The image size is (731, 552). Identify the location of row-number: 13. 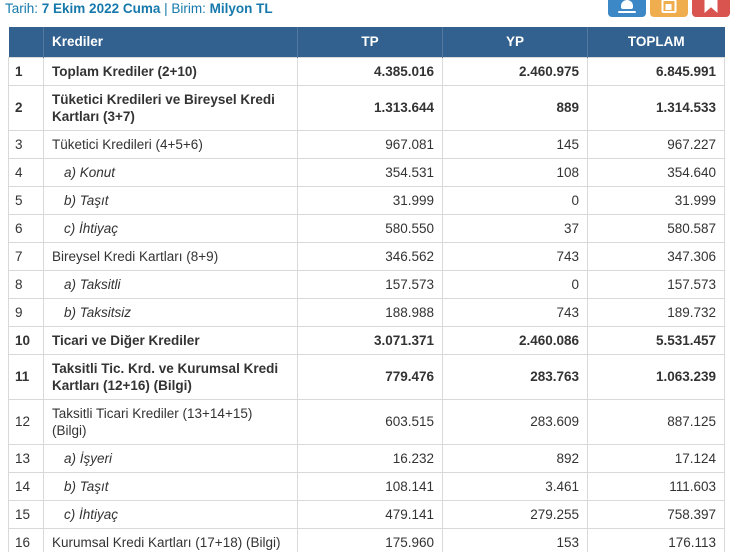
(26, 458).